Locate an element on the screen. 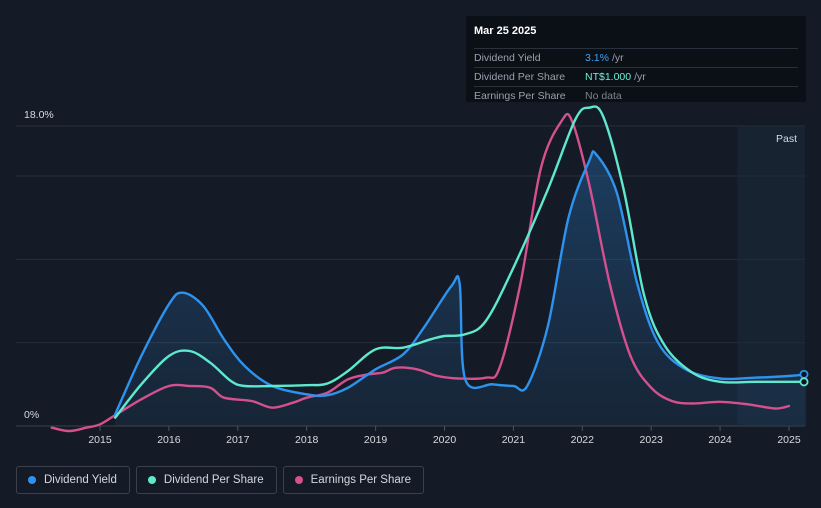 Image resolution: width=821 pixels, height=508 pixels. legend-item-earnings-per-share: Earnings Per Share is located at coordinates (353, 480).